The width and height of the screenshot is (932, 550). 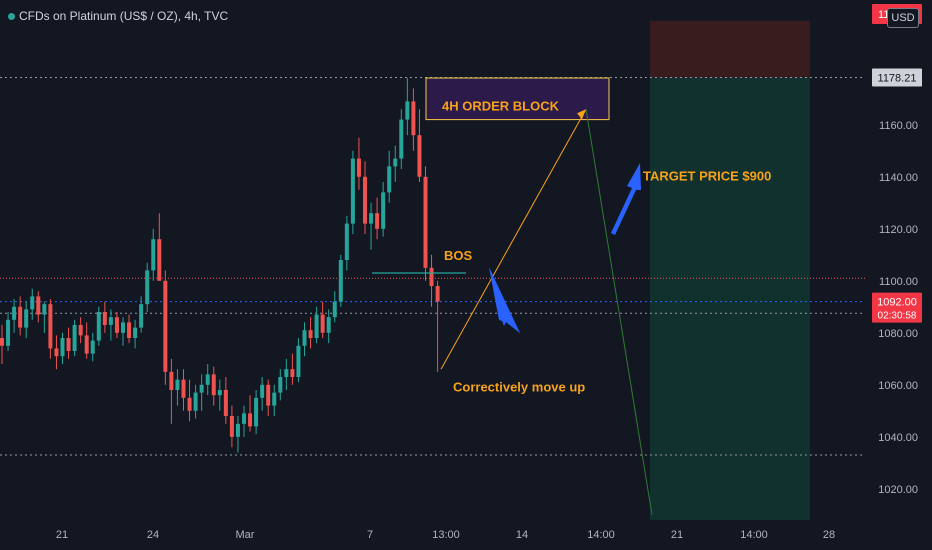 What do you see at coordinates (897, 307) in the screenshot?
I see `current-price-tag` at bounding box center [897, 307].